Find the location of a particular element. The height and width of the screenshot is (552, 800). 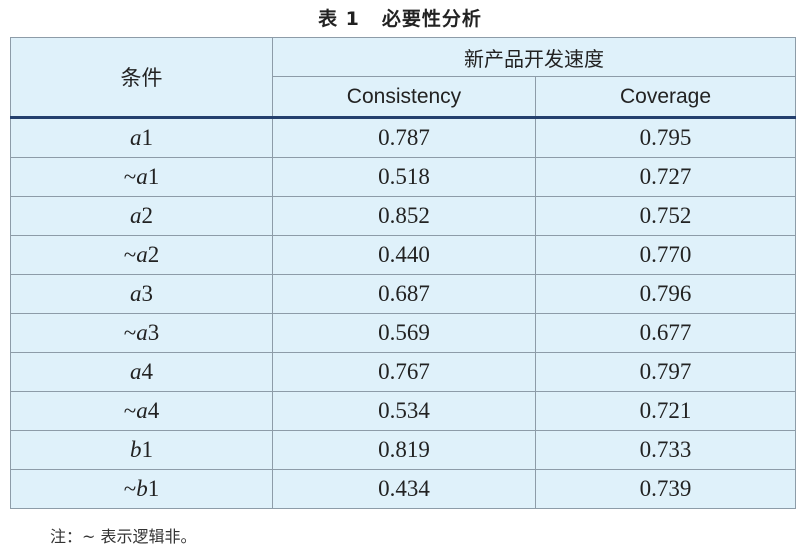

consistency-cell: 0.819 is located at coordinates (404, 450).